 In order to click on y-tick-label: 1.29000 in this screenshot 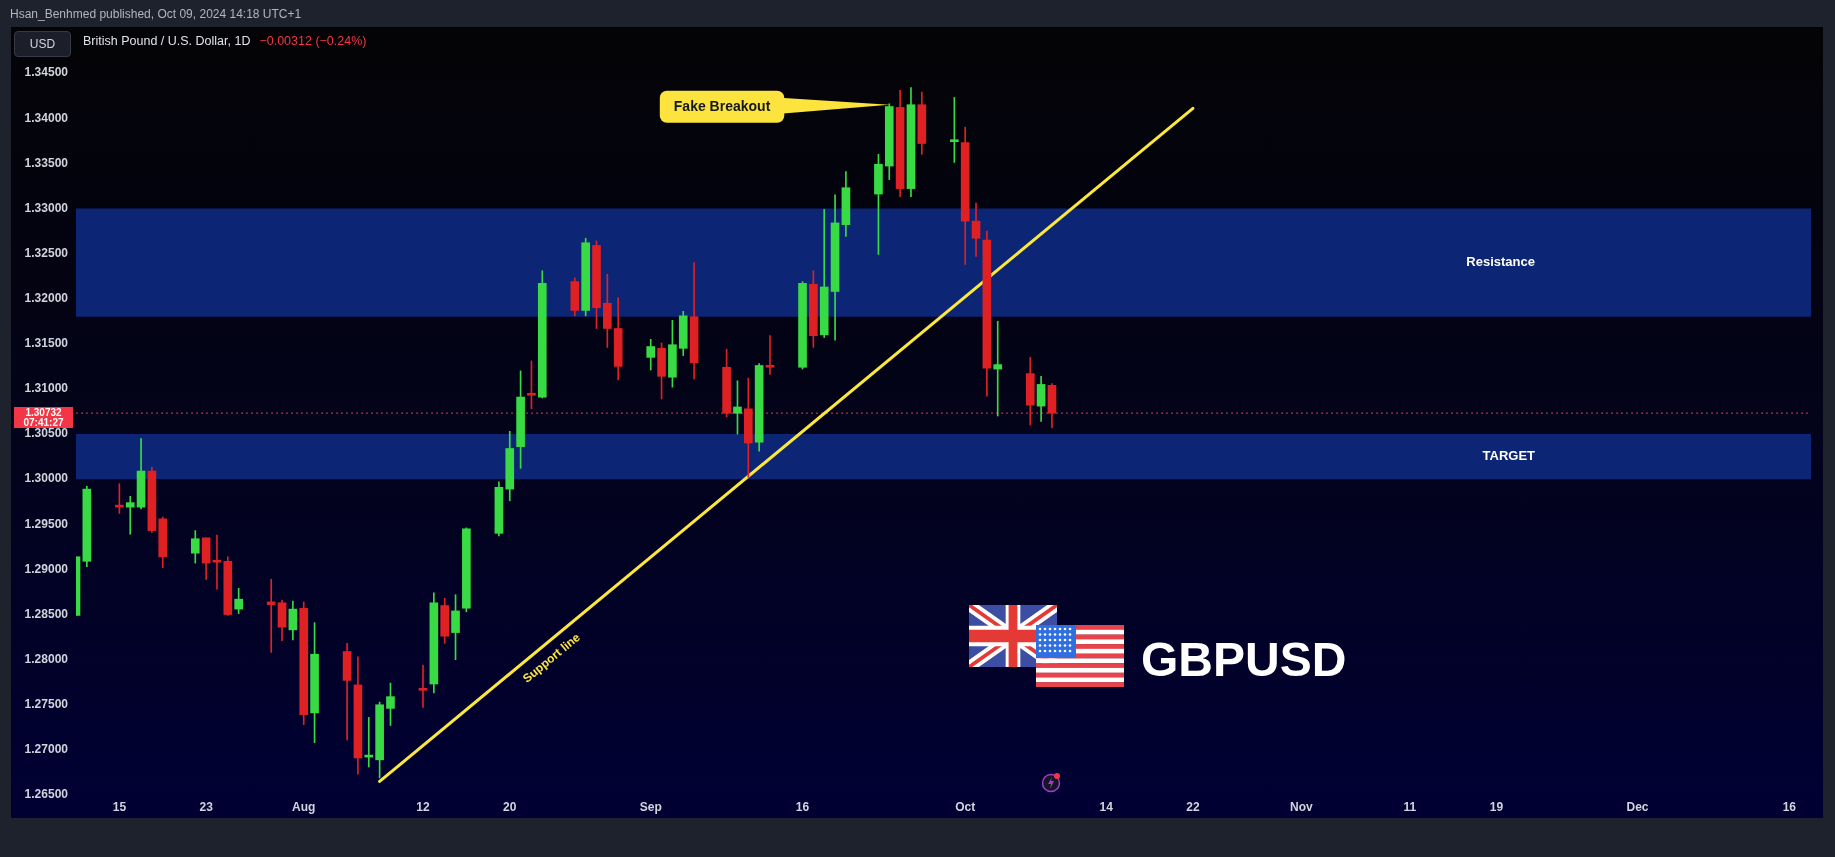, I will do `click(46, 568)`.